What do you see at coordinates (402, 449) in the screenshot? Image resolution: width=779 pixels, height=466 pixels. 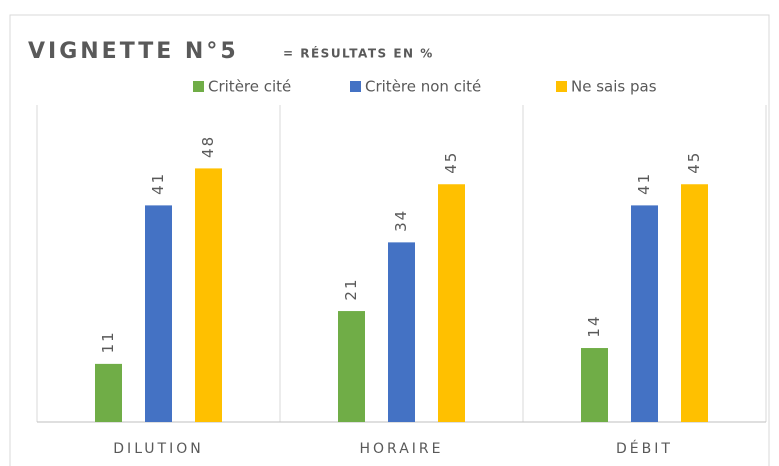 I see `x-tick-label: HORAIRE` at bounding box center [402, 449].